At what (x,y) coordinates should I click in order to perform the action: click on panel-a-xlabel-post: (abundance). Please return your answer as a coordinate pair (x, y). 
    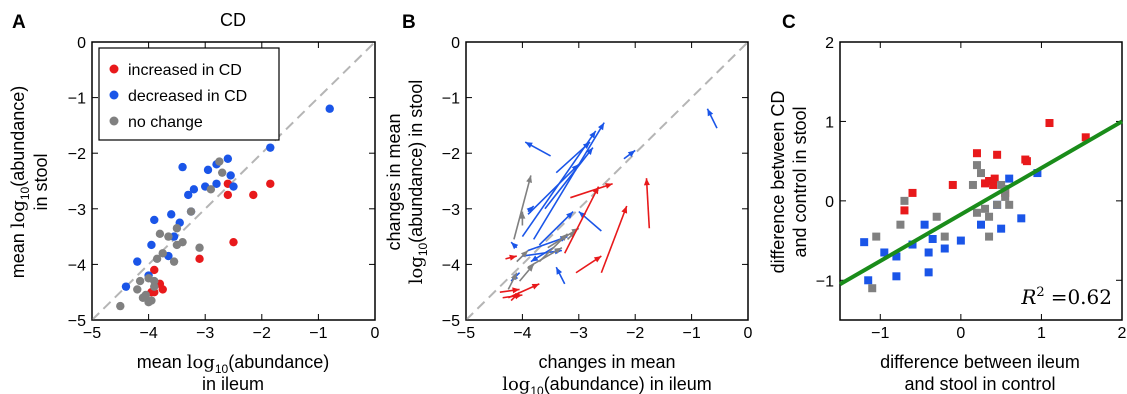
    Looking at the image, I should click on (278, 362).